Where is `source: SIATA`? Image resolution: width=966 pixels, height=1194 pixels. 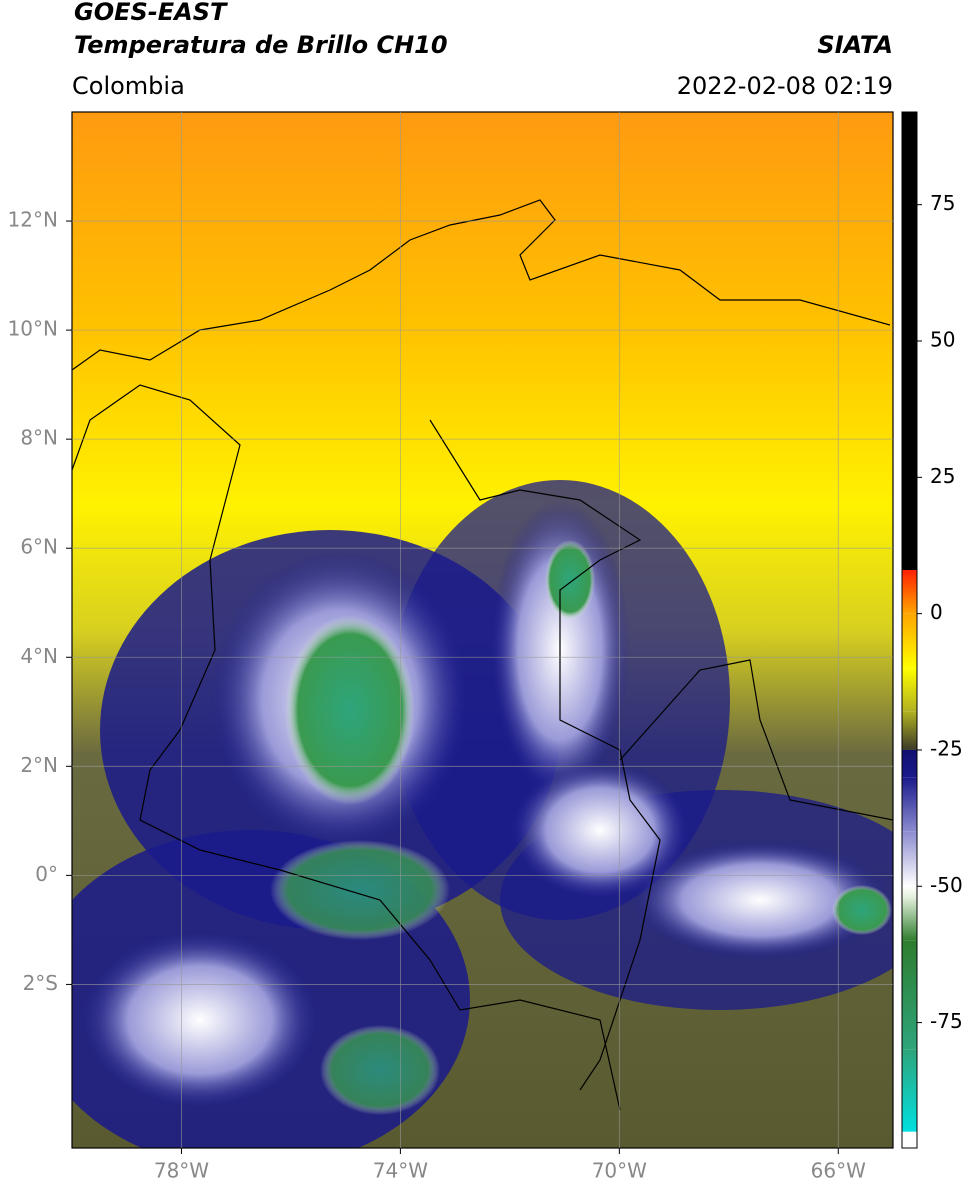 source: SIATA is located at coordinates (855, 45).